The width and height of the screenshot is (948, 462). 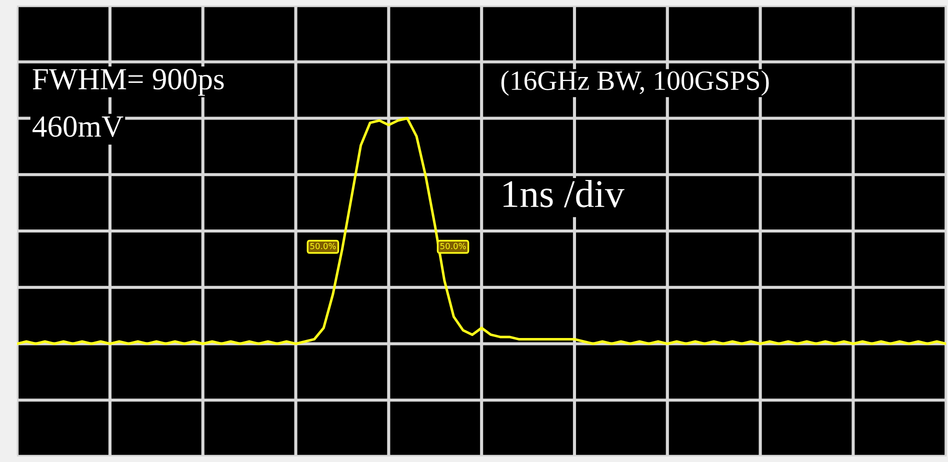 What do you see at coordinates (635, 83) in the screenshot?
I see `text: (16GHz BW, 100GSPS)` at bounding box center [635, 83].